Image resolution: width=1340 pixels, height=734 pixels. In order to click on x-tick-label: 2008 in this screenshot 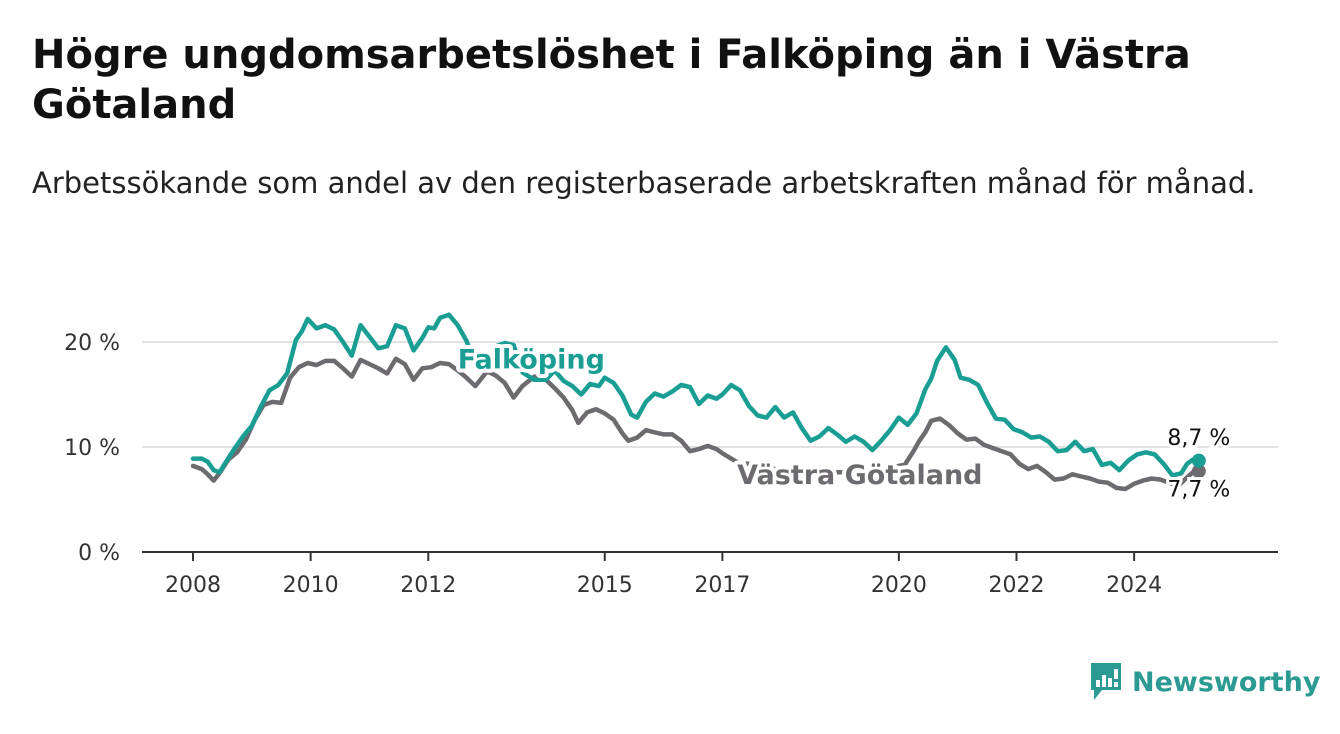, I will do `click(193, 585)`.